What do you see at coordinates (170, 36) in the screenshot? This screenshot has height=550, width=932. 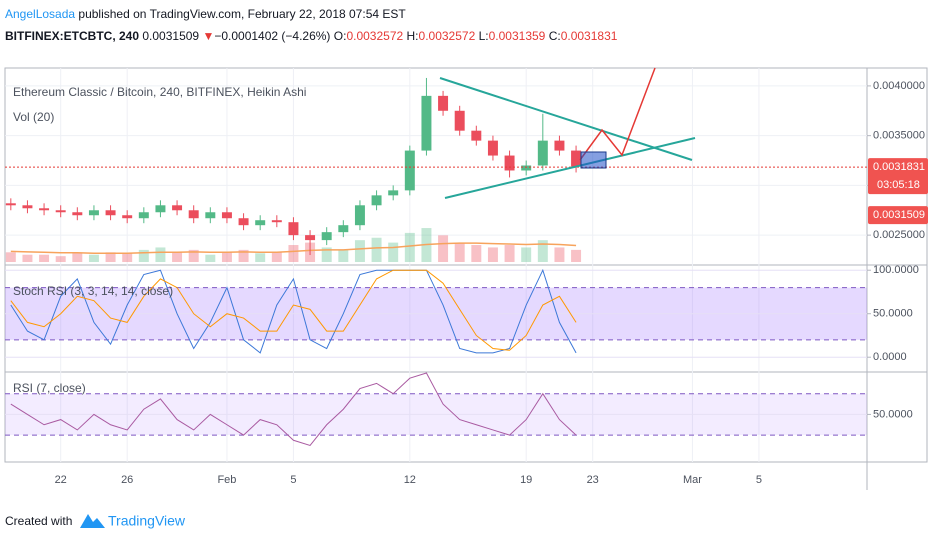 I see `price: 0.0031509` at bounding box center [170, 36].